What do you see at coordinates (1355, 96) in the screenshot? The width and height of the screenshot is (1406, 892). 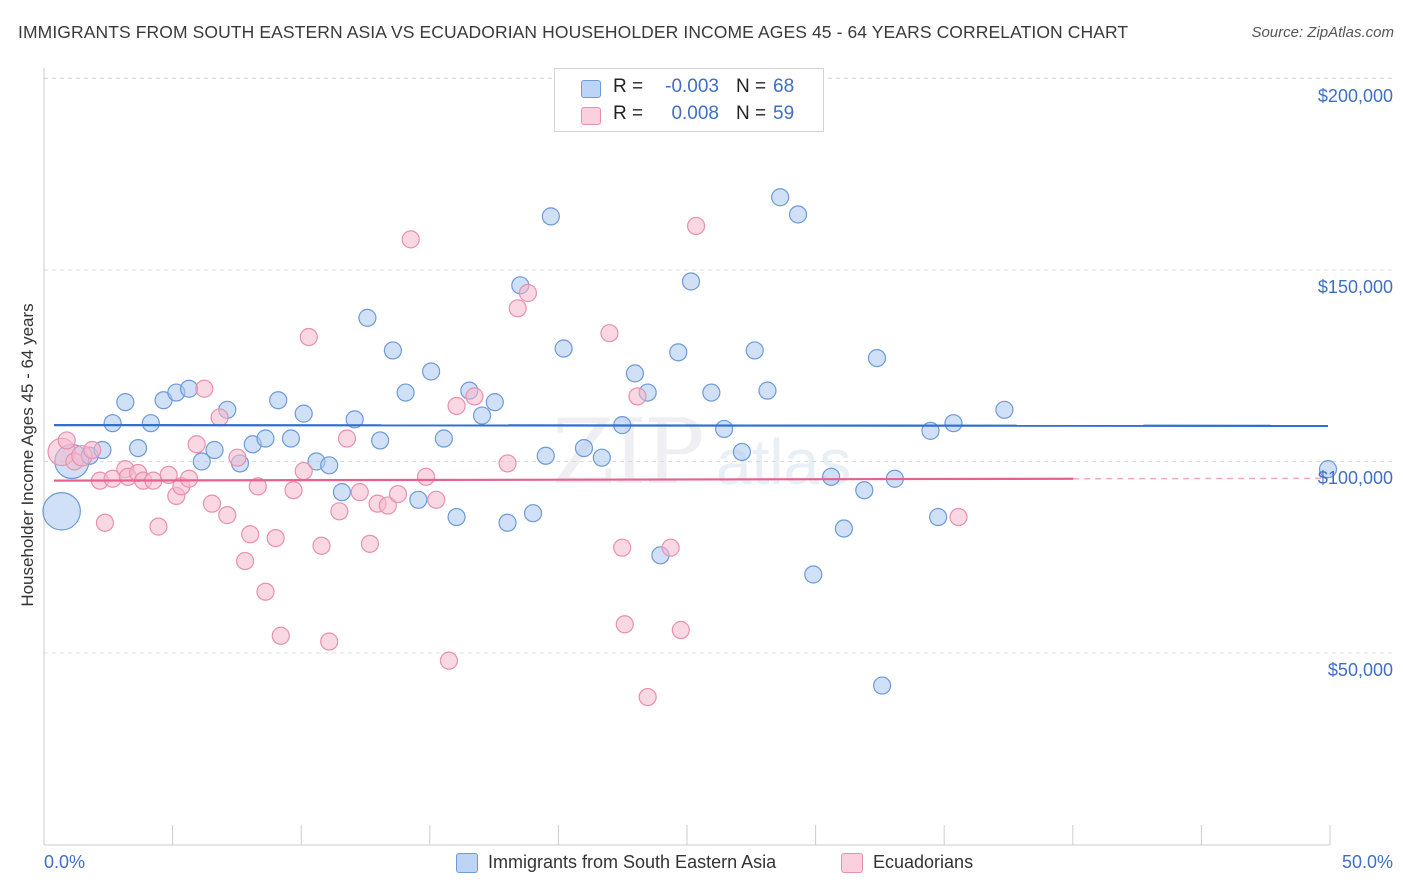 I see `y-tick-label: $200,000` at bounding box center [1355, 96].